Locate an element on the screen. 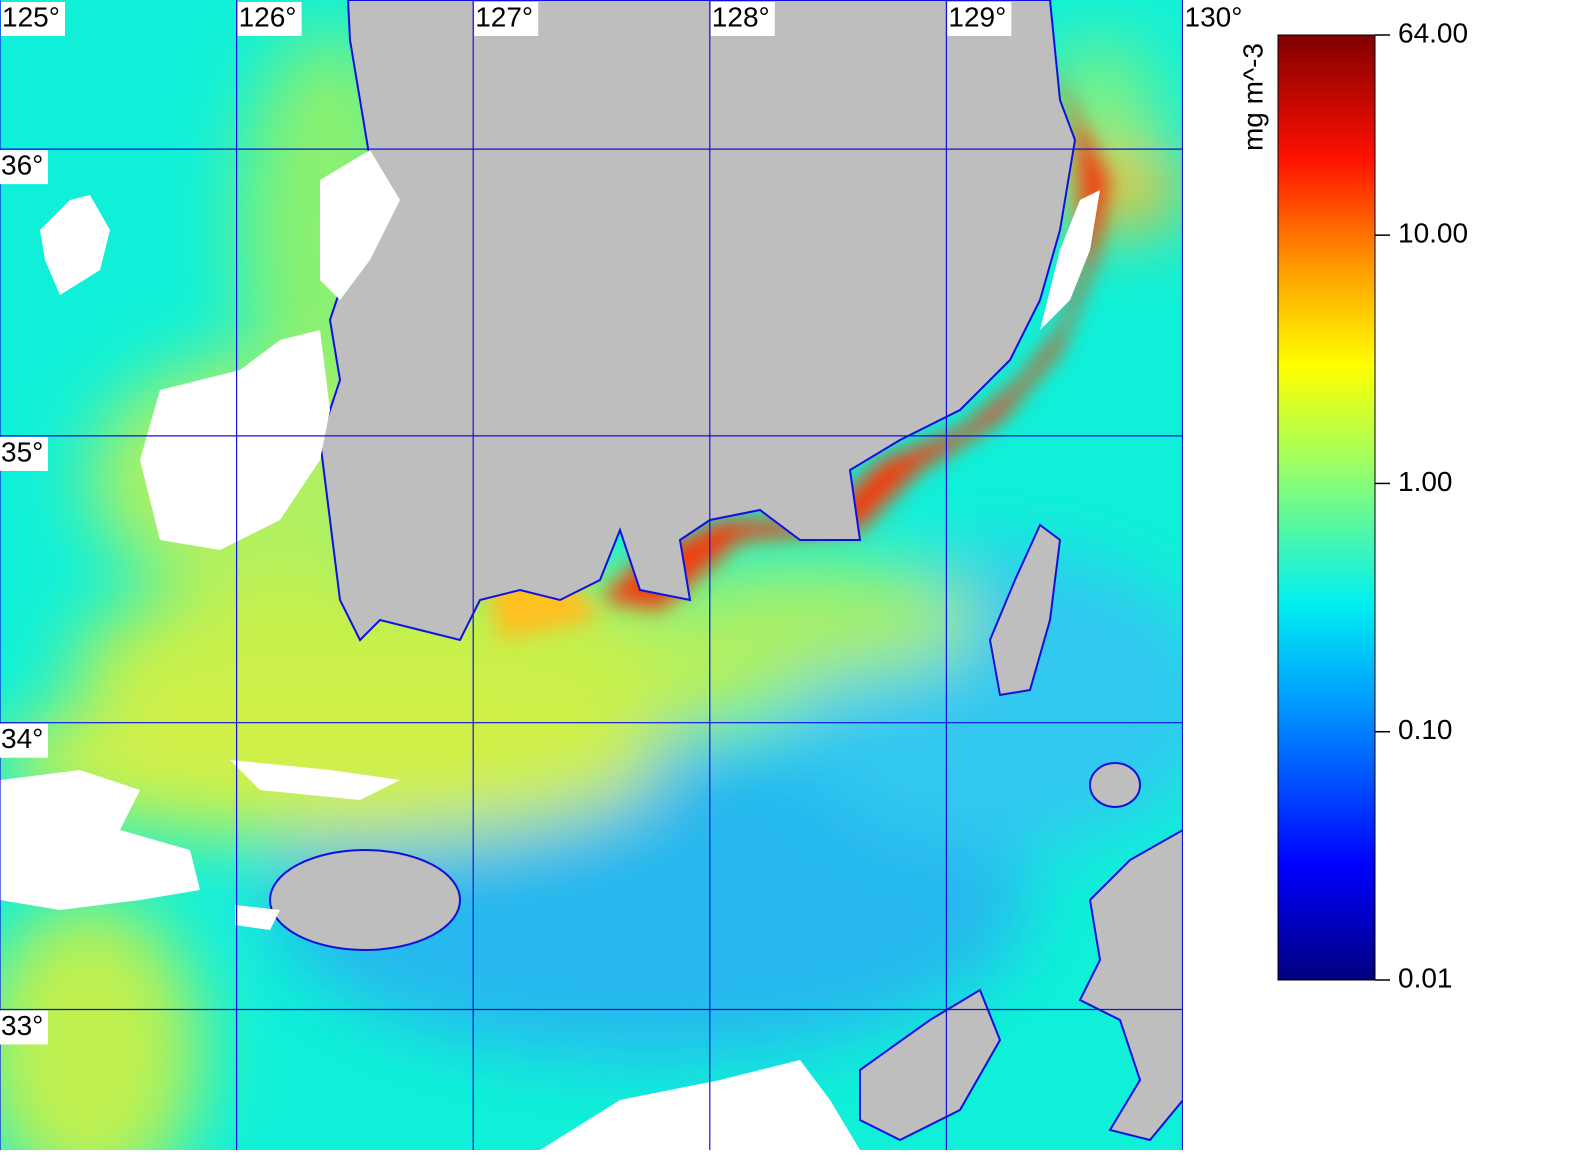 This screenshot has width=1591, height=1171. colorbar-tick-label: 0.01 is located at coordinates (1425, 977).